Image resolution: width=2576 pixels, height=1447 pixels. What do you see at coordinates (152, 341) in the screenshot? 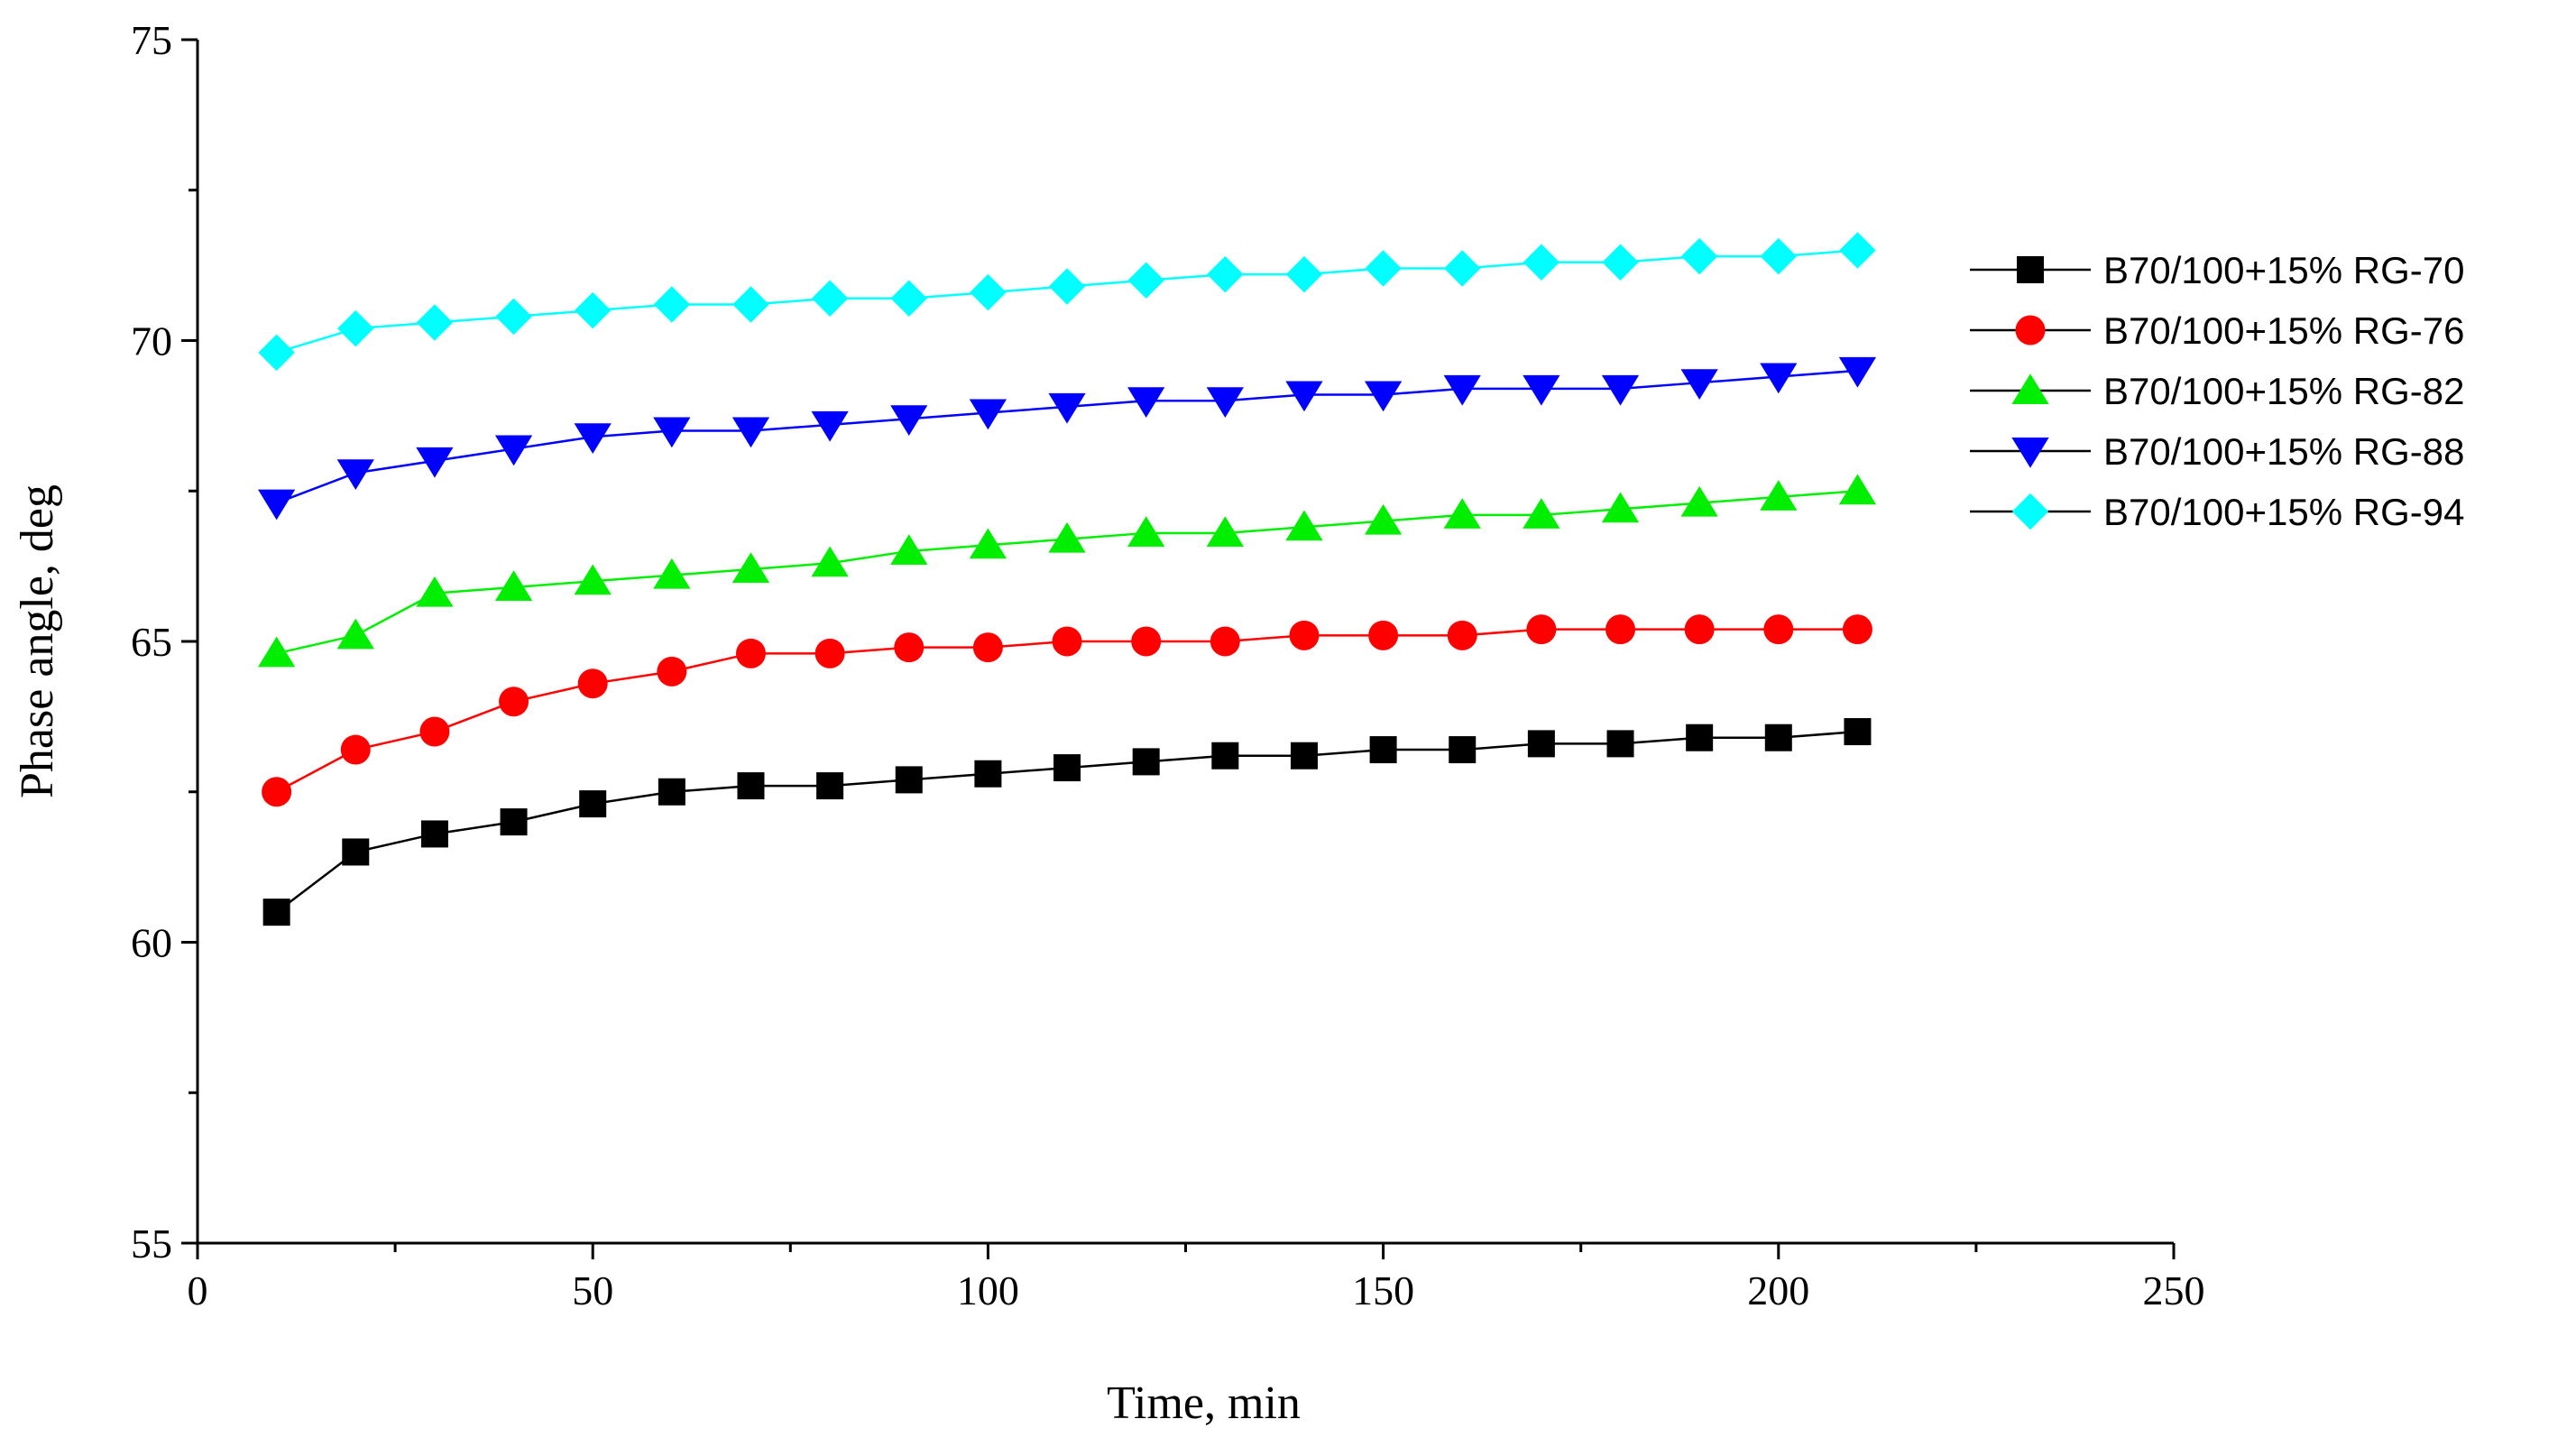
I see `y-tick-label: 70` at bounding box center [152, 341].